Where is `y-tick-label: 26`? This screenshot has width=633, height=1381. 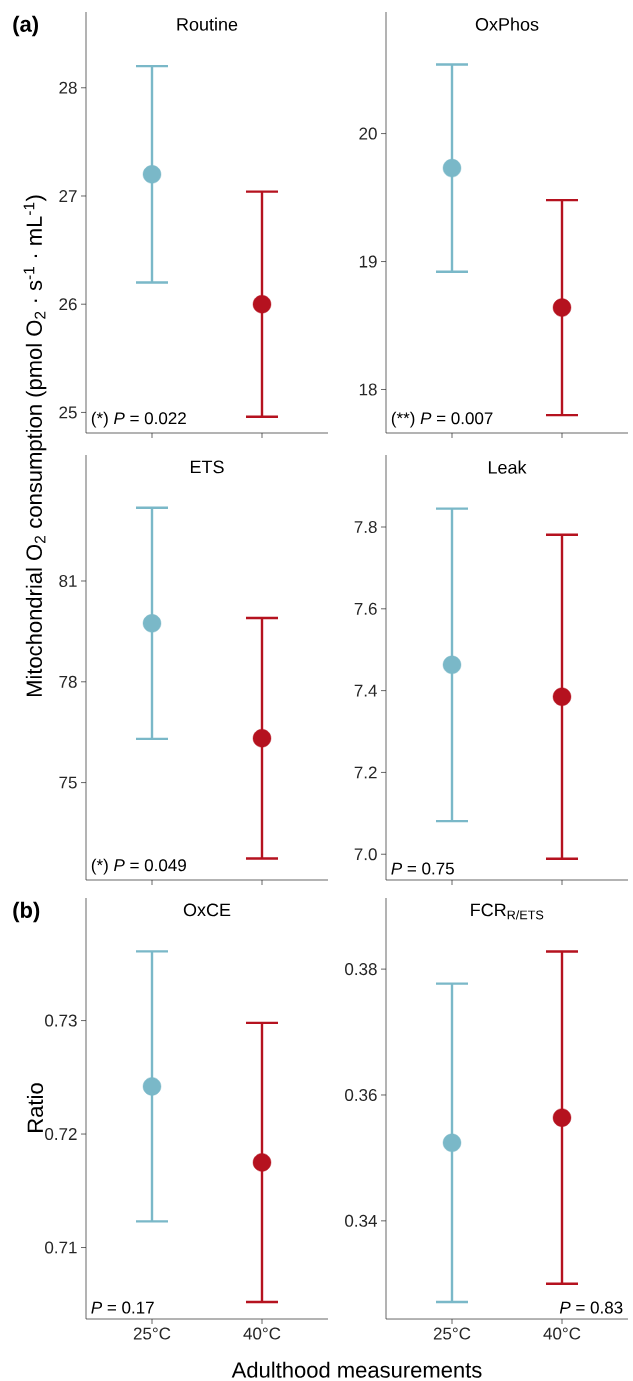
y-tick-label: 26 is located at coordinates (68, 304).